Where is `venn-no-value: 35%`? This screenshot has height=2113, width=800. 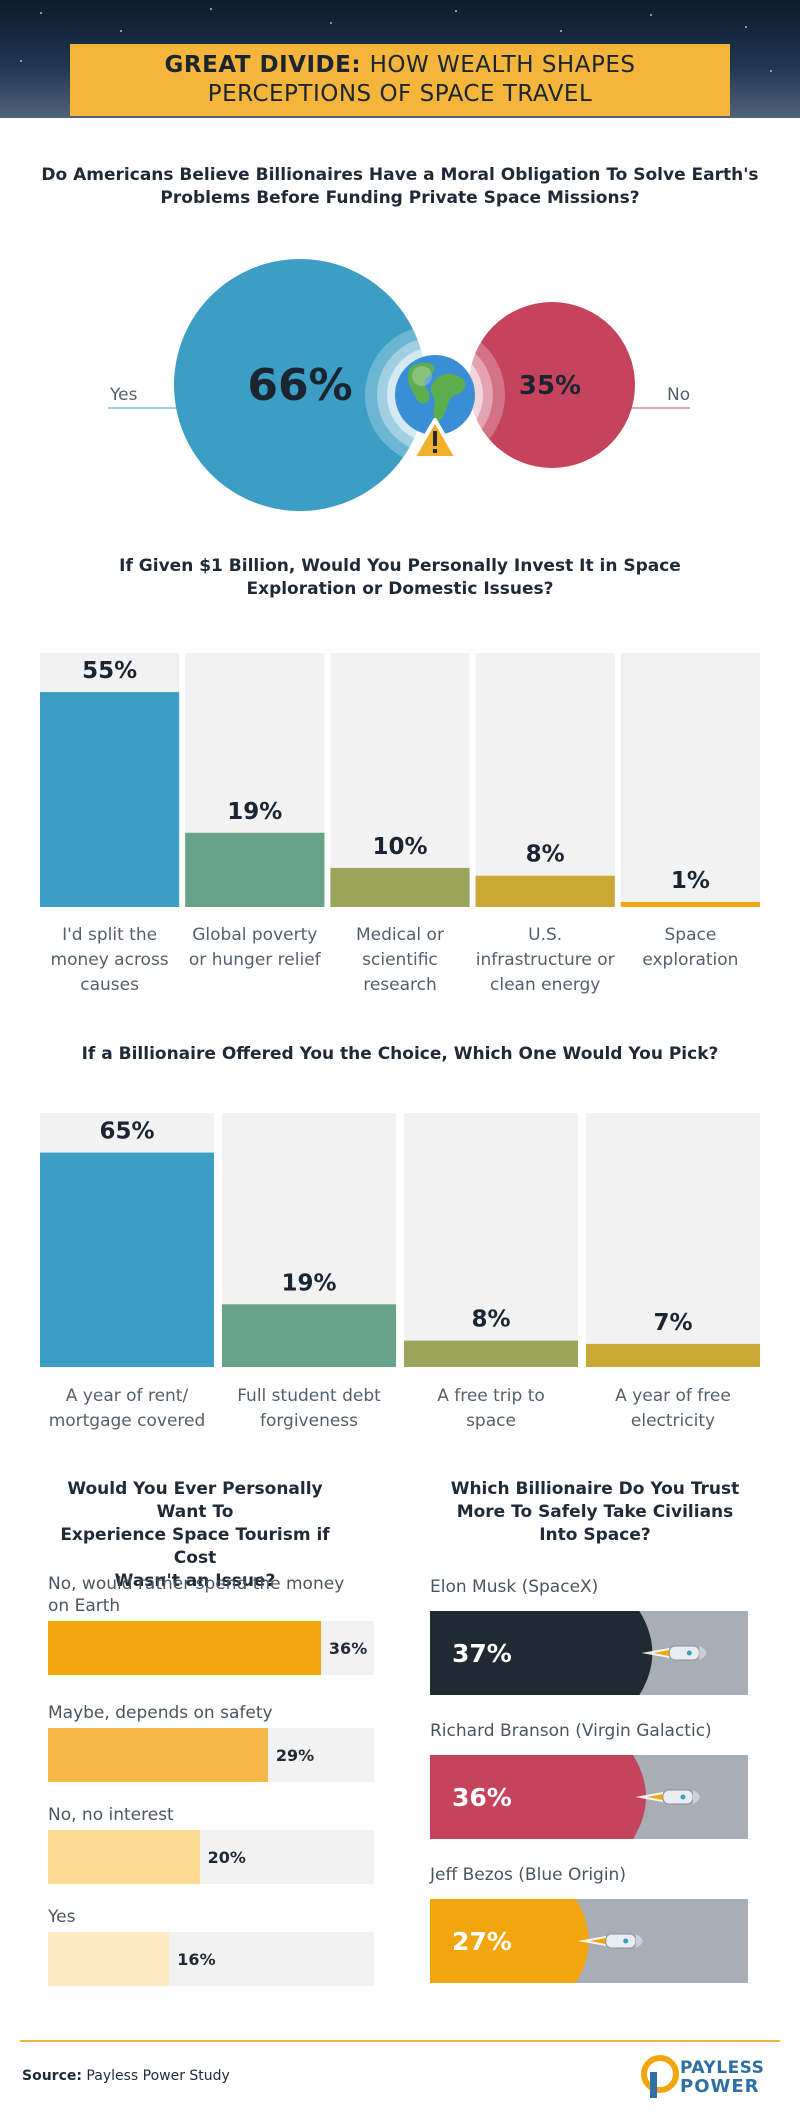
venn-no-value: 35% is located at coordinates (550, 386).